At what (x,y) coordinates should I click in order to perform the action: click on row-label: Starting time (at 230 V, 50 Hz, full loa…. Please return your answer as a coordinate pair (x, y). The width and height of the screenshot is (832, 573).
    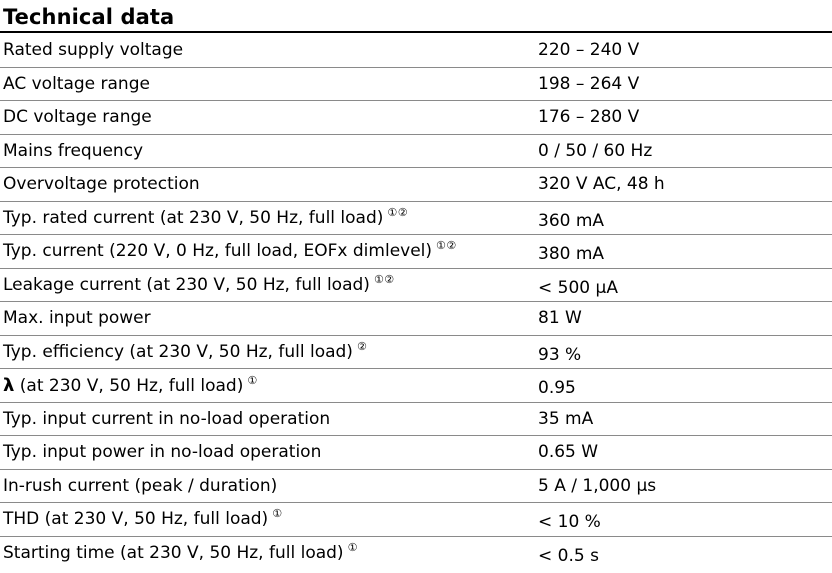
    Looking at the image, I should click on (180, 551).